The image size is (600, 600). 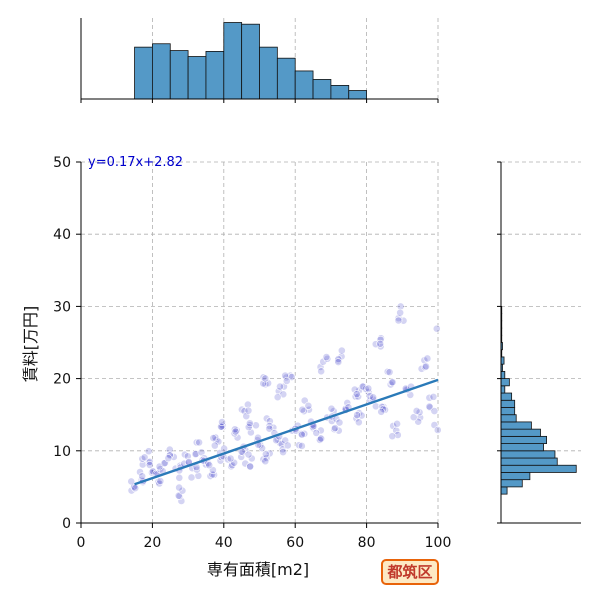 What do you see at coordinates (295, 543) in the screenshot?
I see `x-tick-label: 60` at bounding box center [295, 543].